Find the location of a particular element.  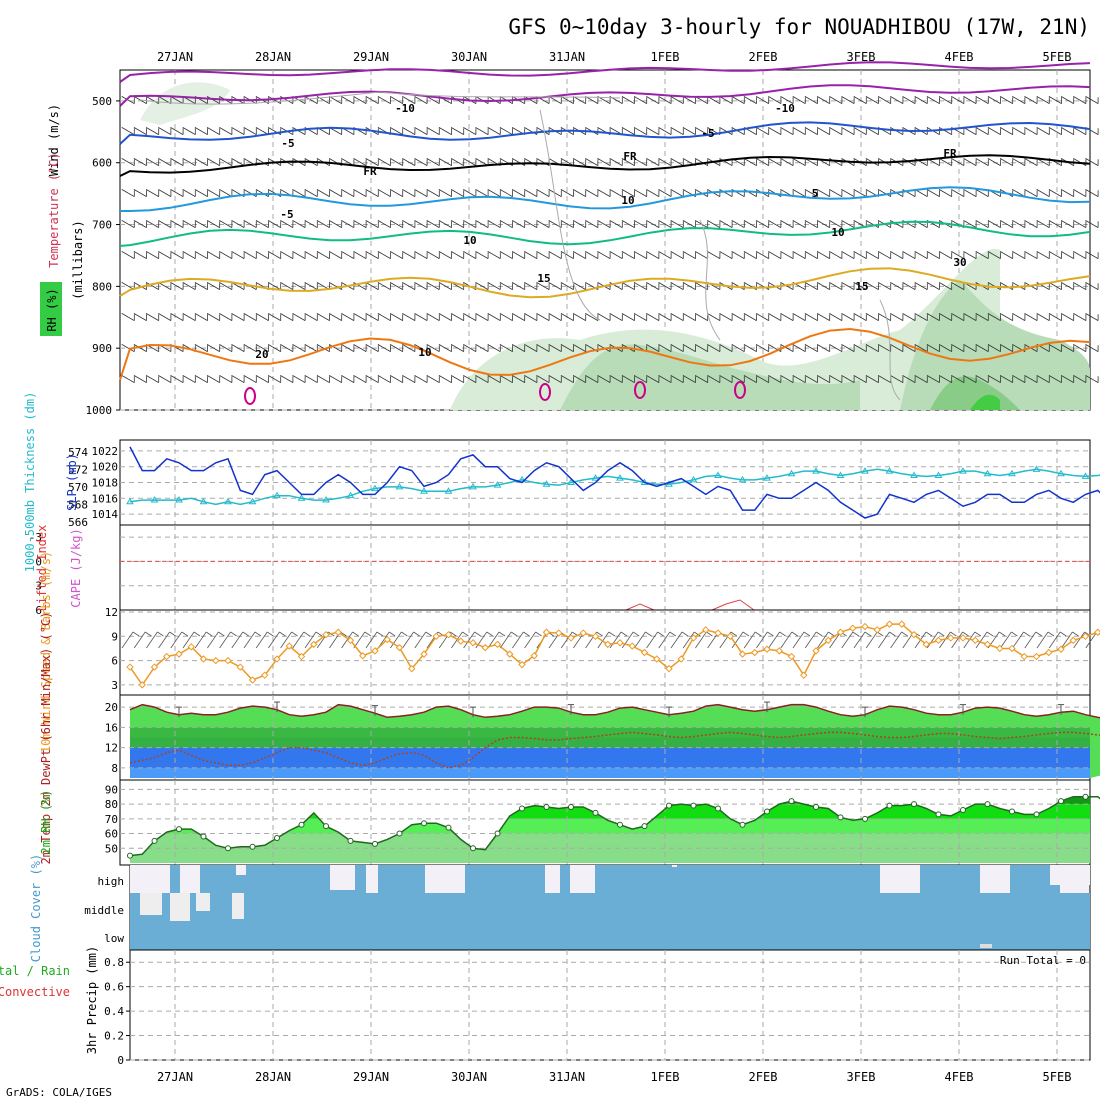

temp-tick-label: 12 is located at coordinates (111, 748).